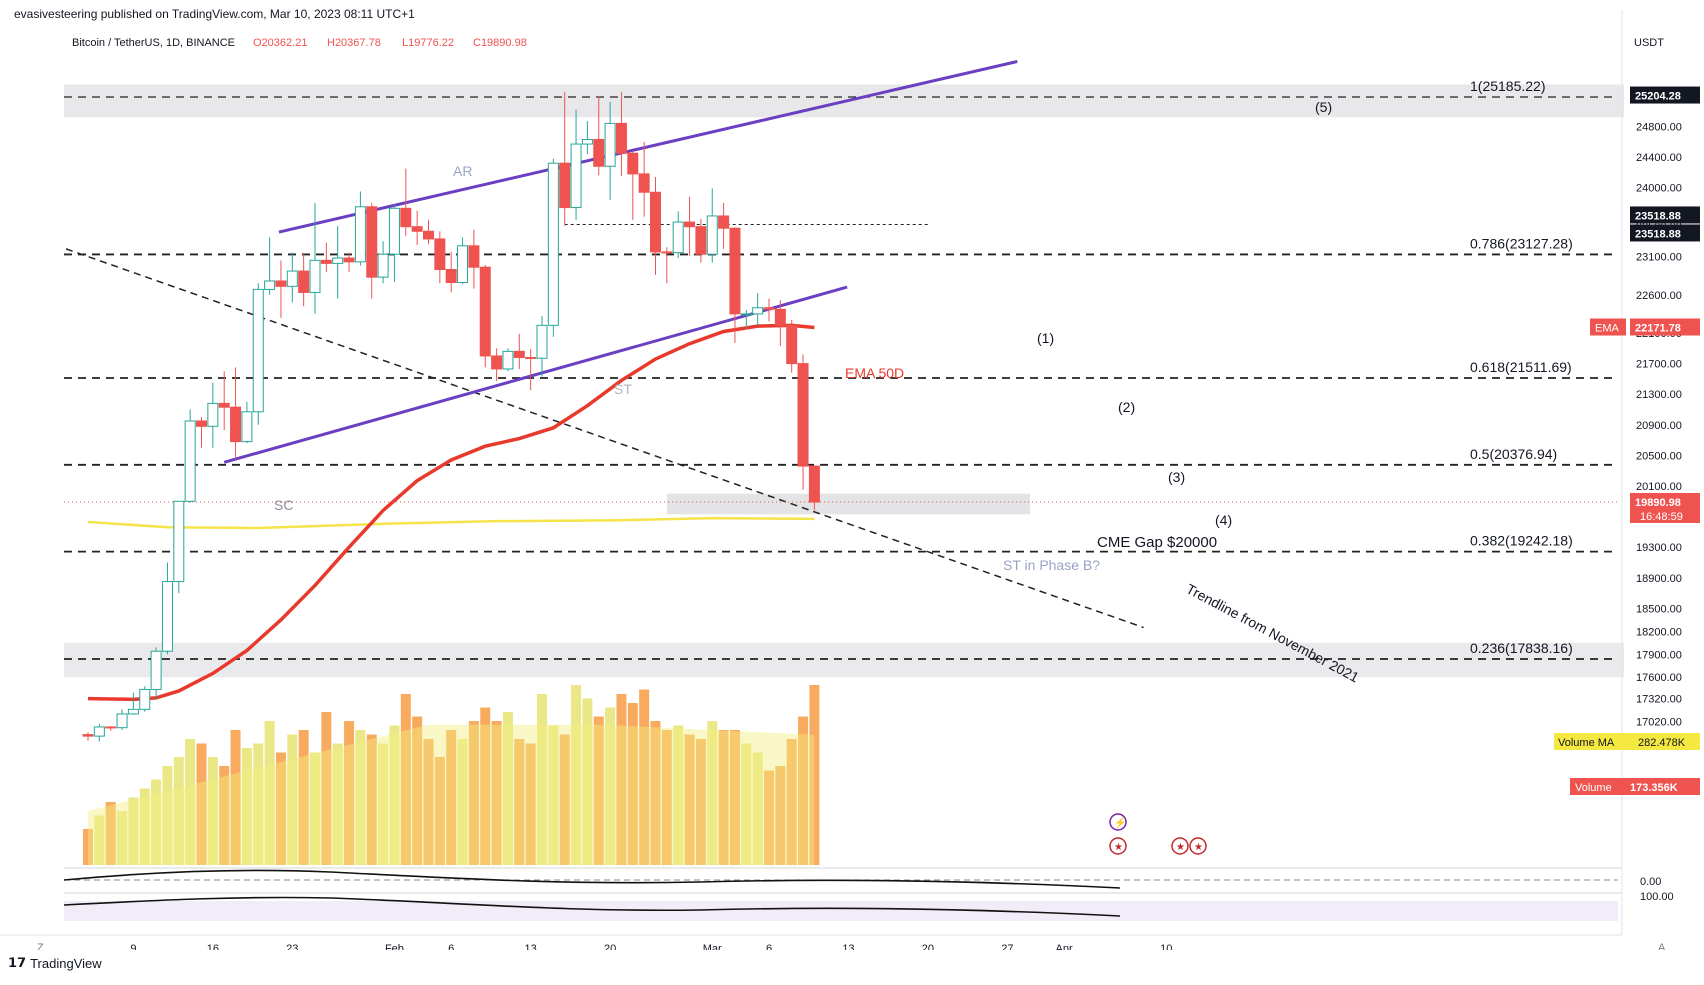 The width and height of the screenshot is (1704, 985). What do you see at coordinates (1513, 454) in the screenshot?
I see `fib-label: 0.5(20376.94)` at bounding box center [1513, 454].